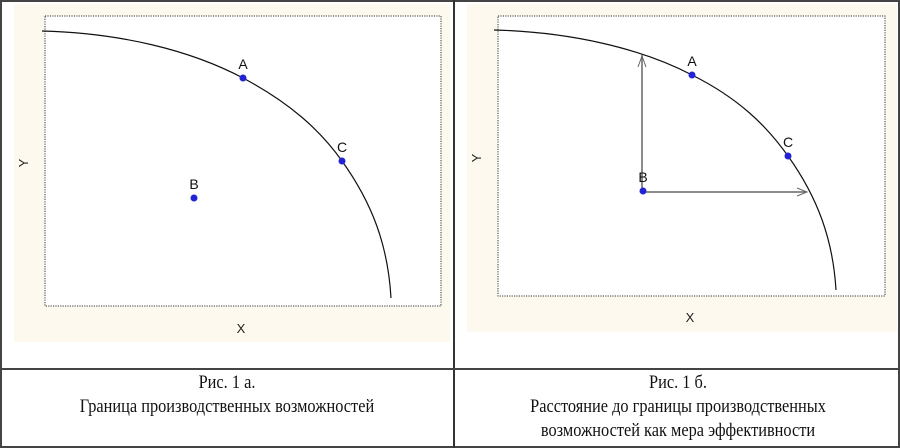  What do you see at coordinates (678, 430) in the screenshot?
I see `caption-1b-title-line2: возможностей как мера эффективности` at bounding box center [678, 430].